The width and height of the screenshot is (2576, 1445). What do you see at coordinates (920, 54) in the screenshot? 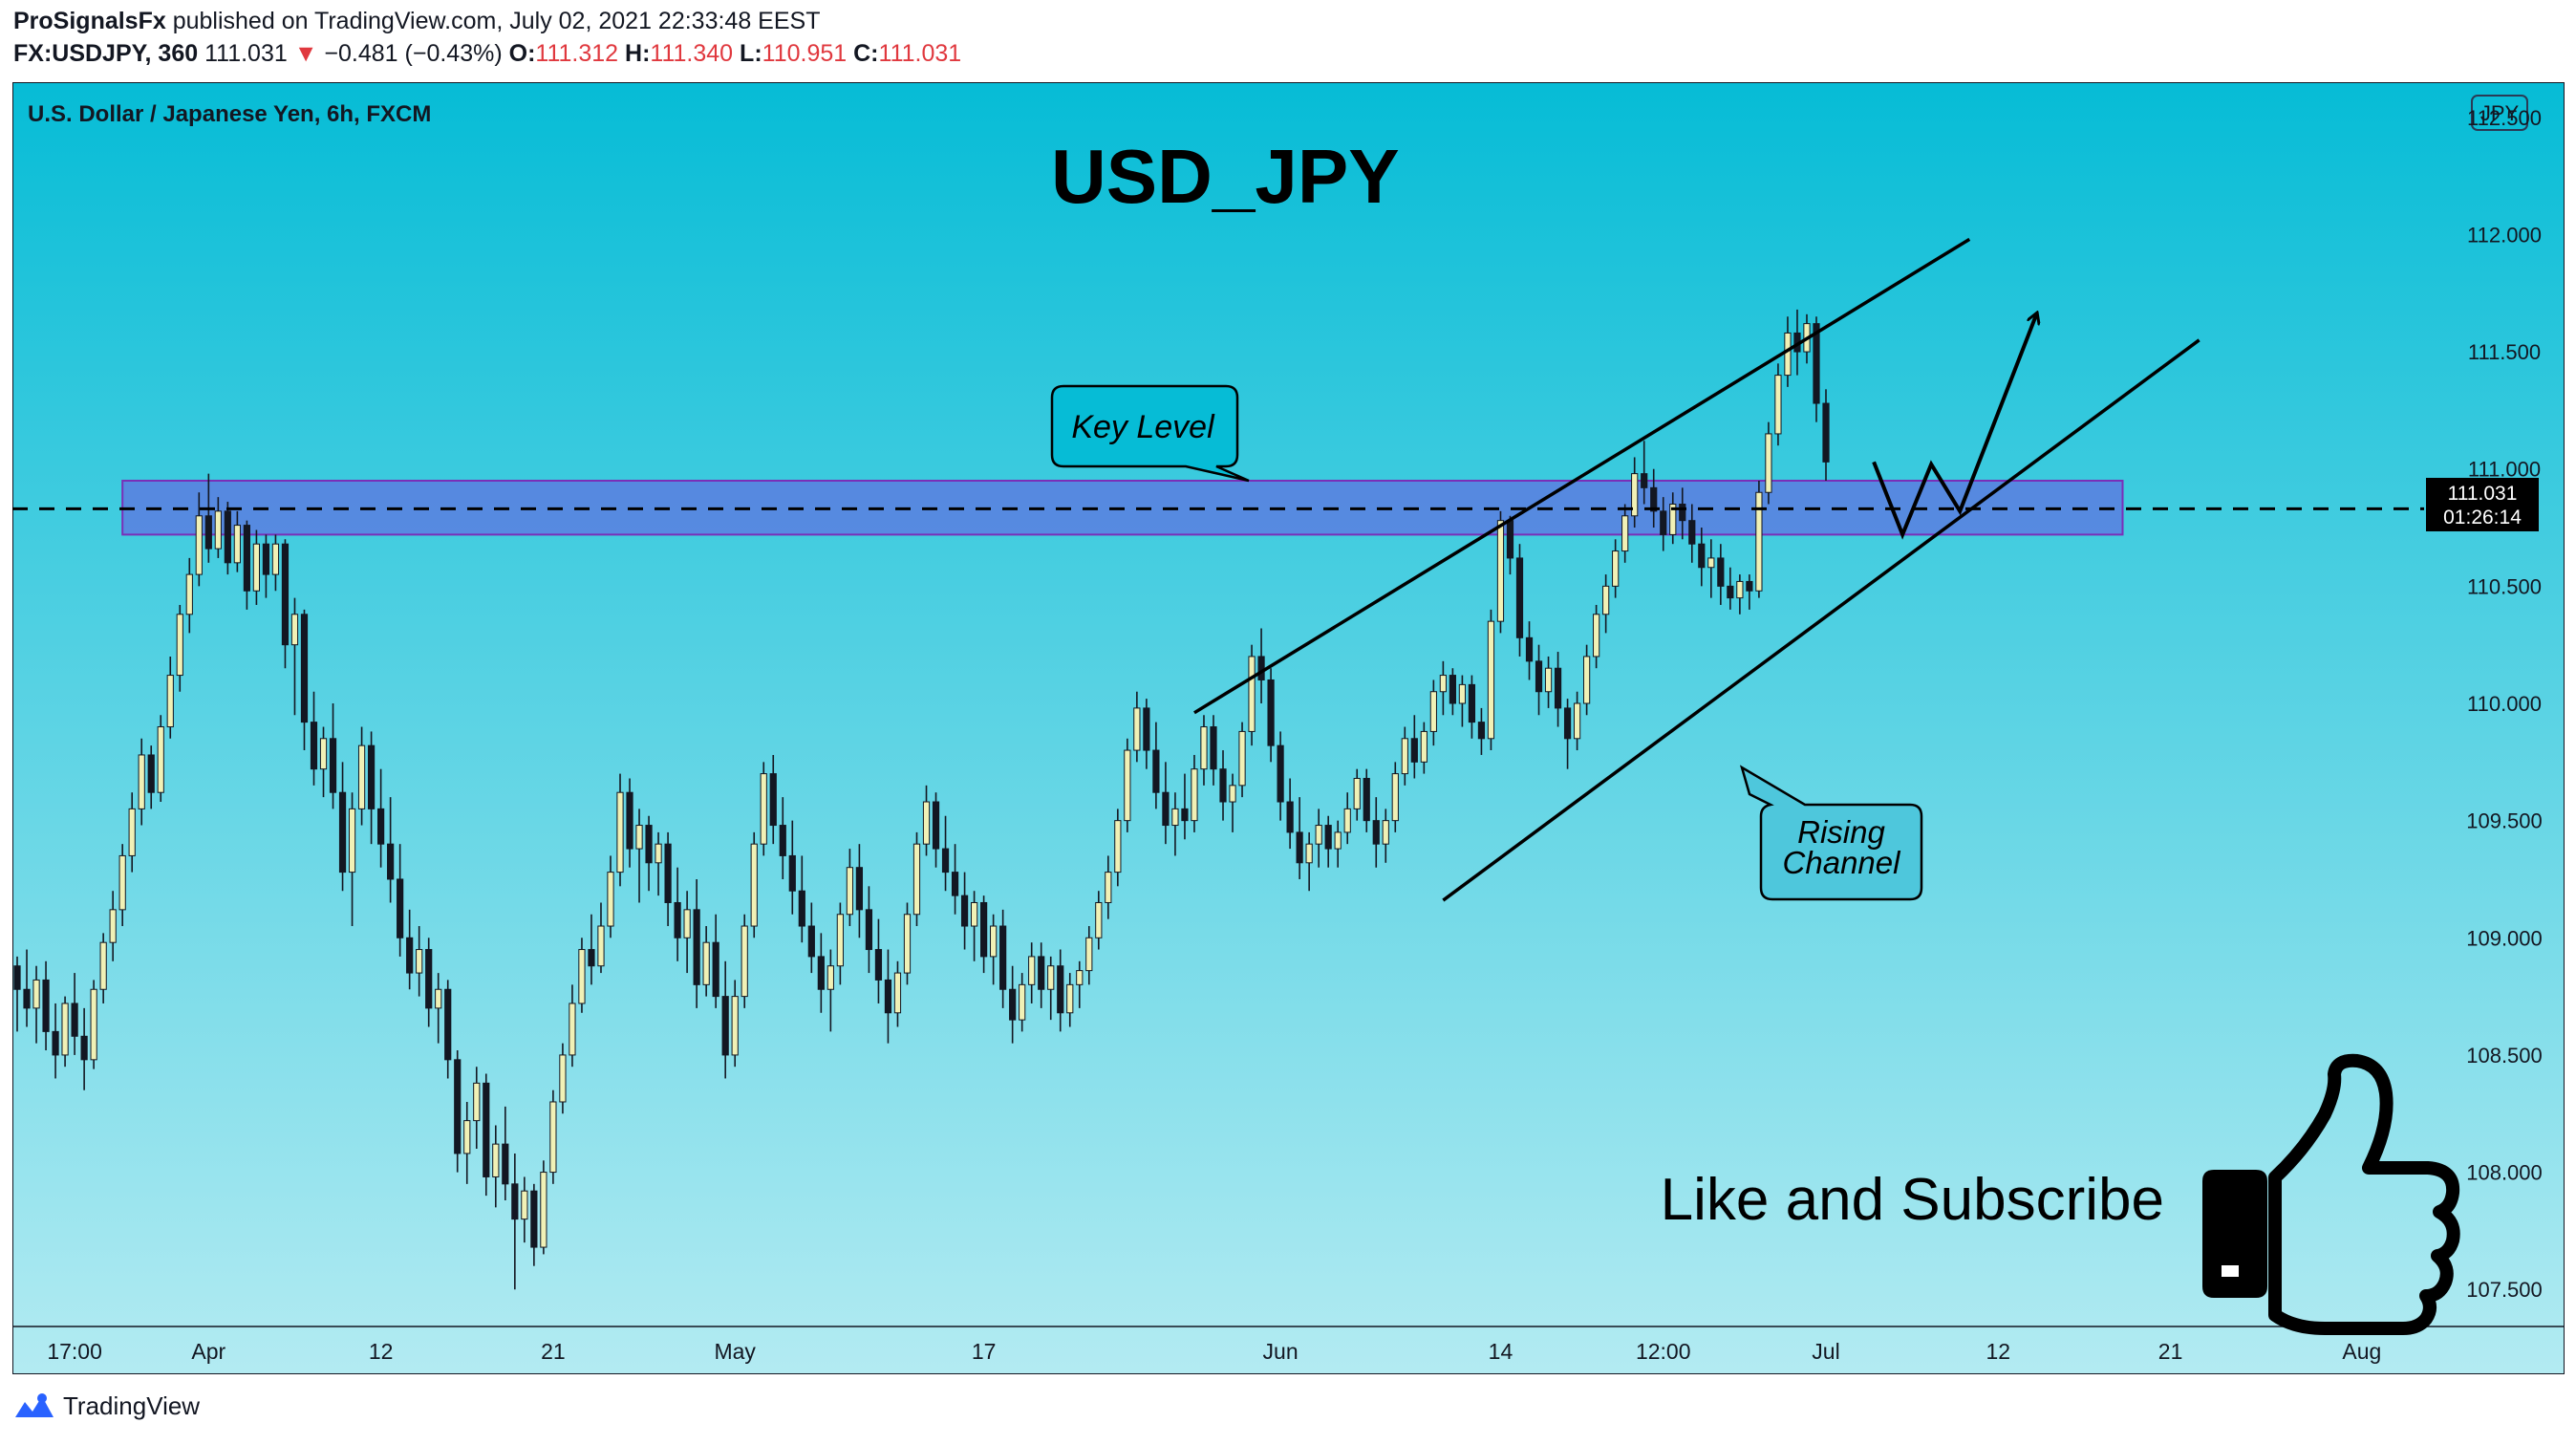
I see `close-value: 111.031` at bounding box center [920, 54].